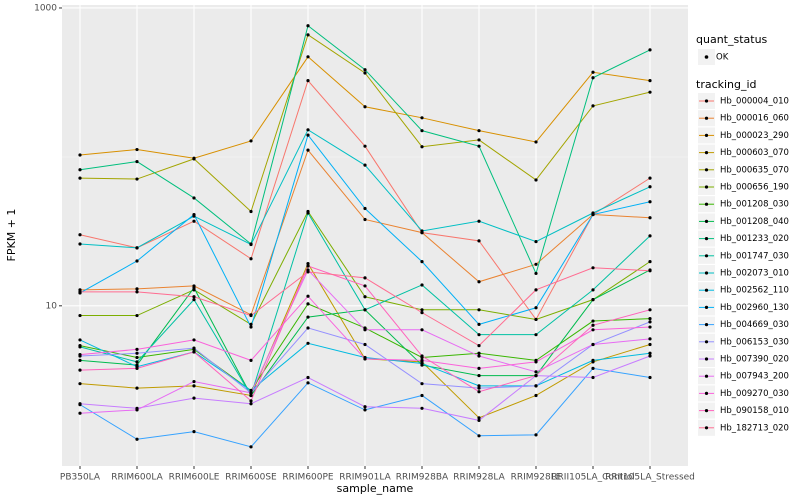 The height and width of the screenshot is (500, 800). What do you see at coordinates (722, 58) in the screenshot?
I see `legend-label: OK` at bounding box center [722, 58].